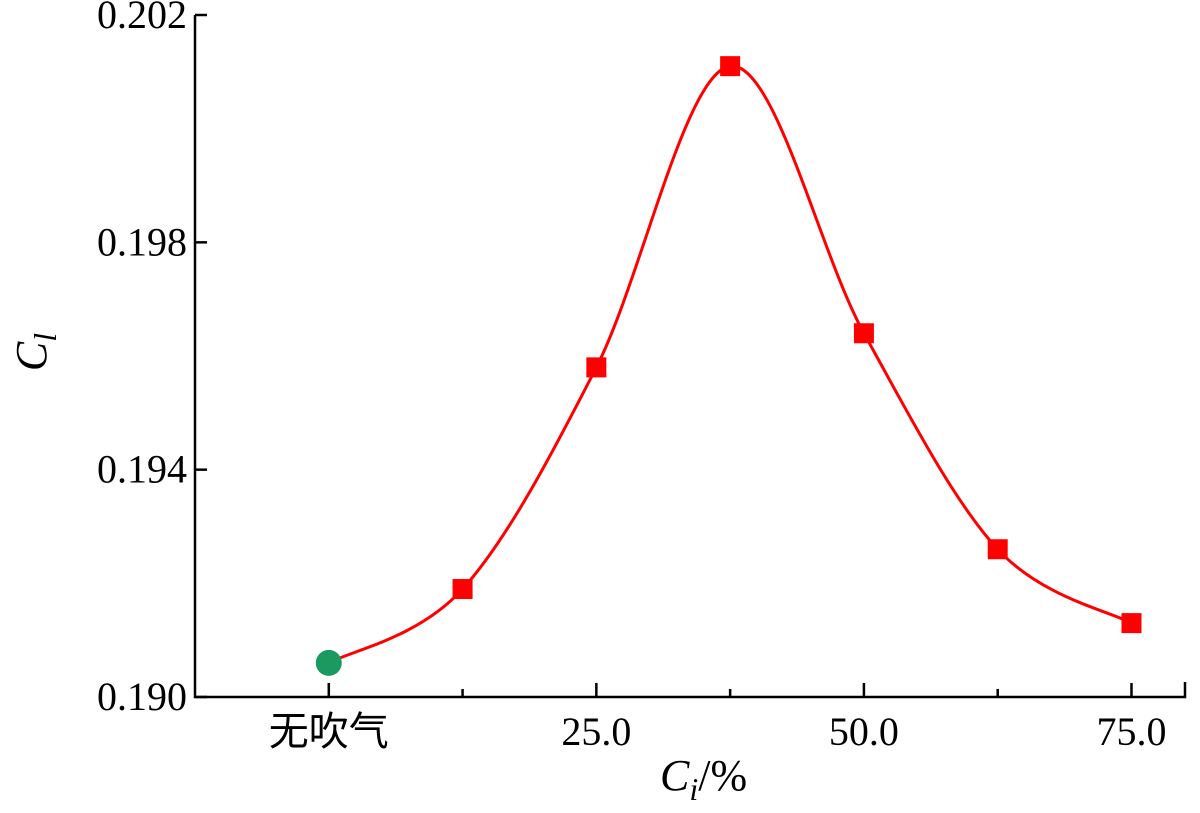  I want to click on x-tick-label: 无吹气, so click(329, 731).